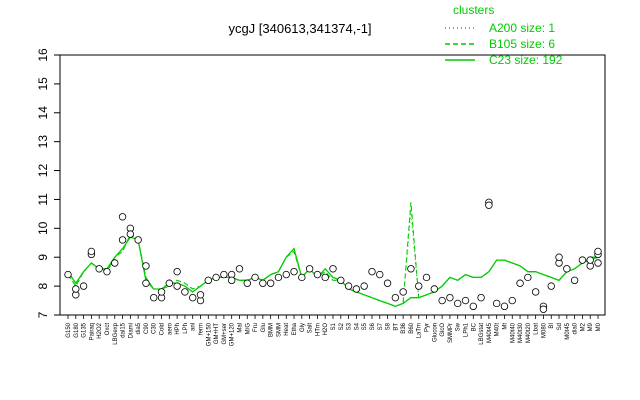 The height and width of the screenshot is (400, 640). Describe the element at coordinates (131, 330) in the screenshot. I see `x-tick-label: Diami` at that location.